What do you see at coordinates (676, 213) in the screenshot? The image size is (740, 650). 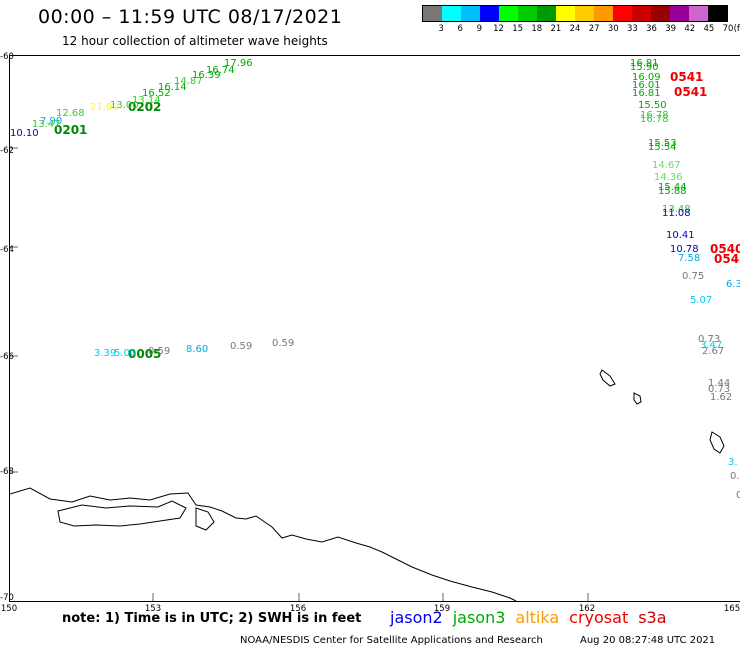 I see `wave-height-label: 11.08` at bounding box center [676, 213].